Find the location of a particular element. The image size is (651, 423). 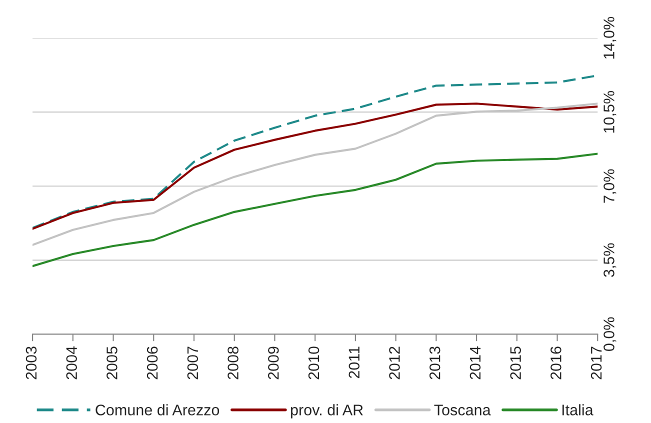

x-tick-label: 2007 is located at coordinates (192, 363).